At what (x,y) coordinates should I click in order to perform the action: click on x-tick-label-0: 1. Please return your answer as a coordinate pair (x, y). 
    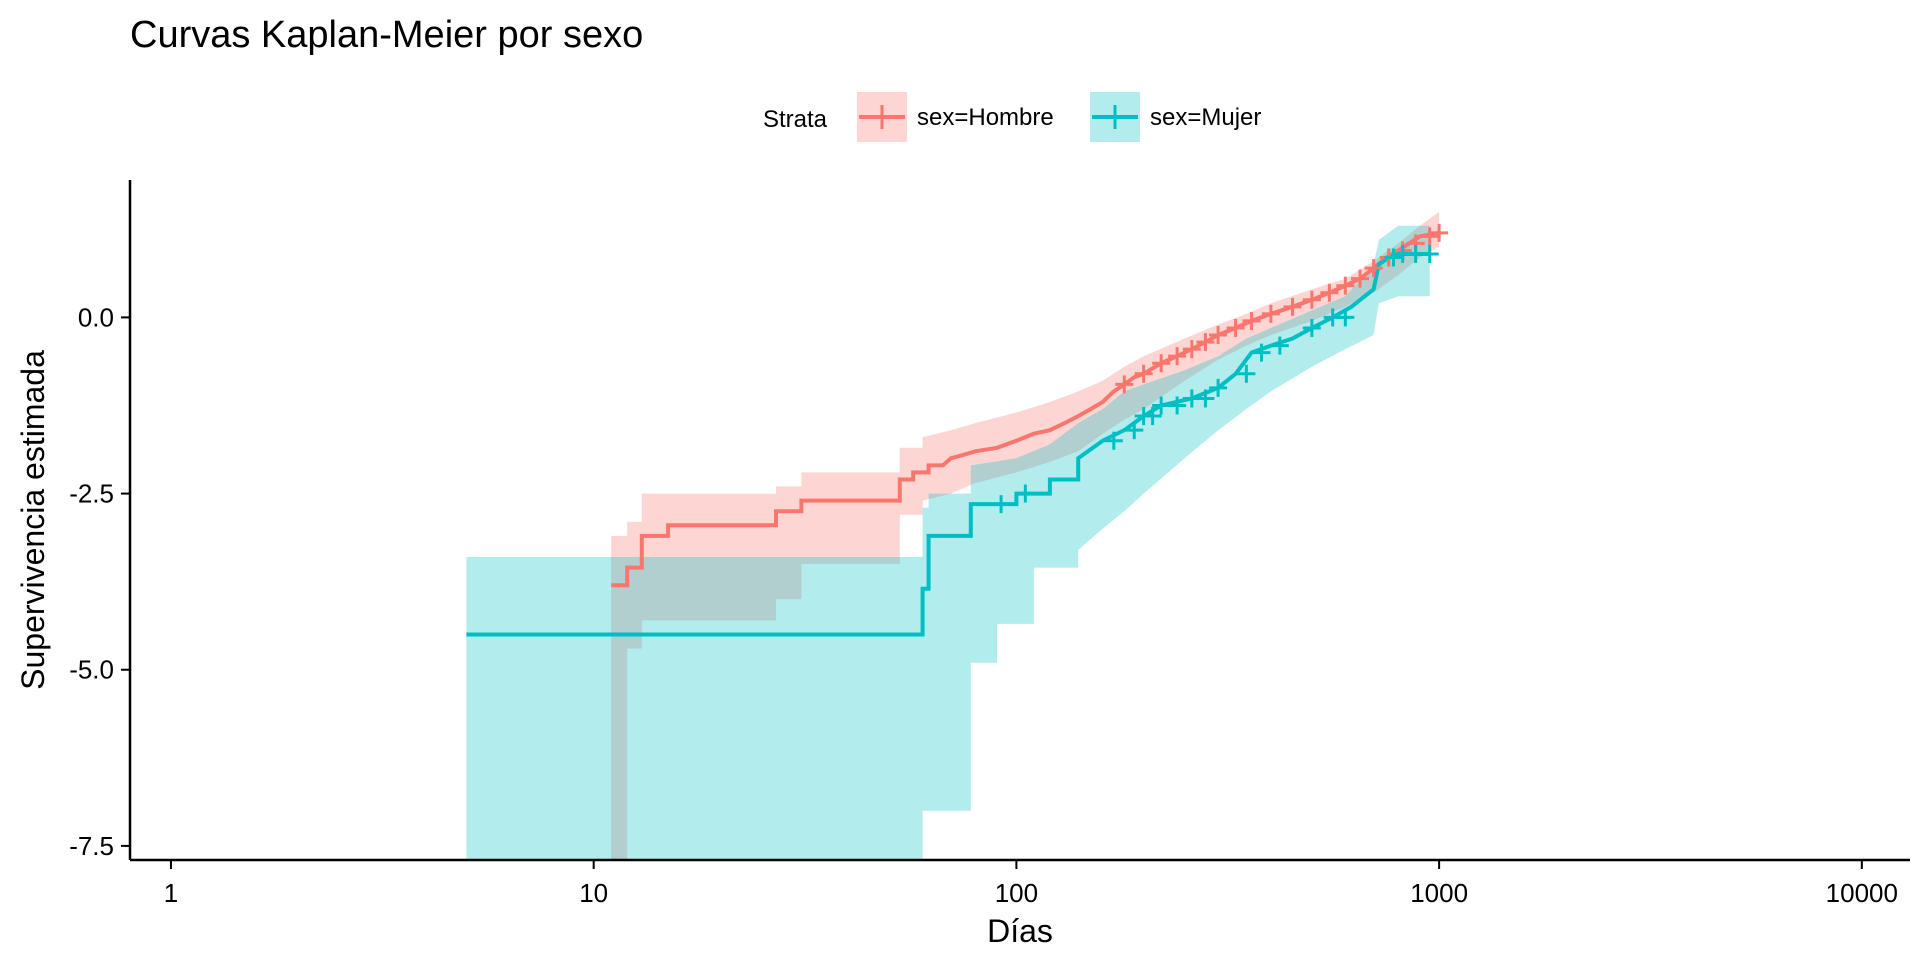
    Looking at the image, I should click on (171, 893).